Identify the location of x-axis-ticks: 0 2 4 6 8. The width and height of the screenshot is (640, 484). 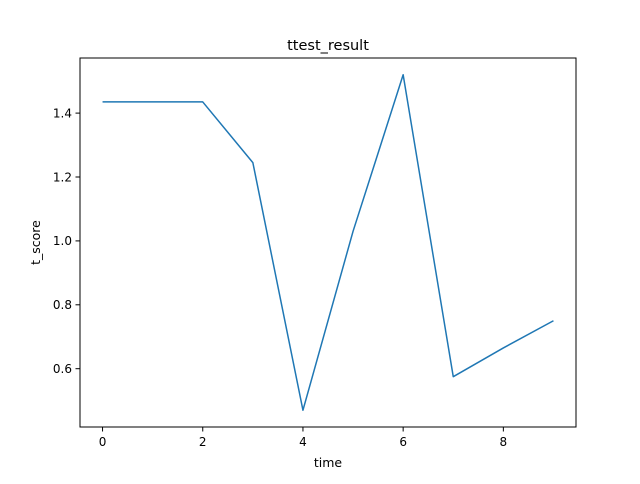
(303, 438).